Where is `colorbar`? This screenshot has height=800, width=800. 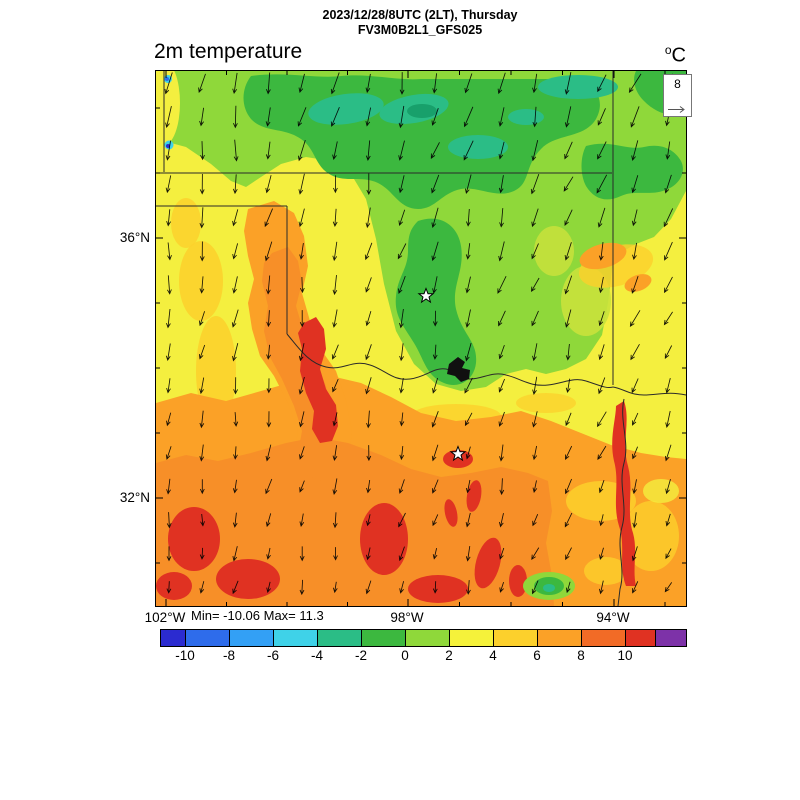
colorbar is located at coordinates (423, 638).